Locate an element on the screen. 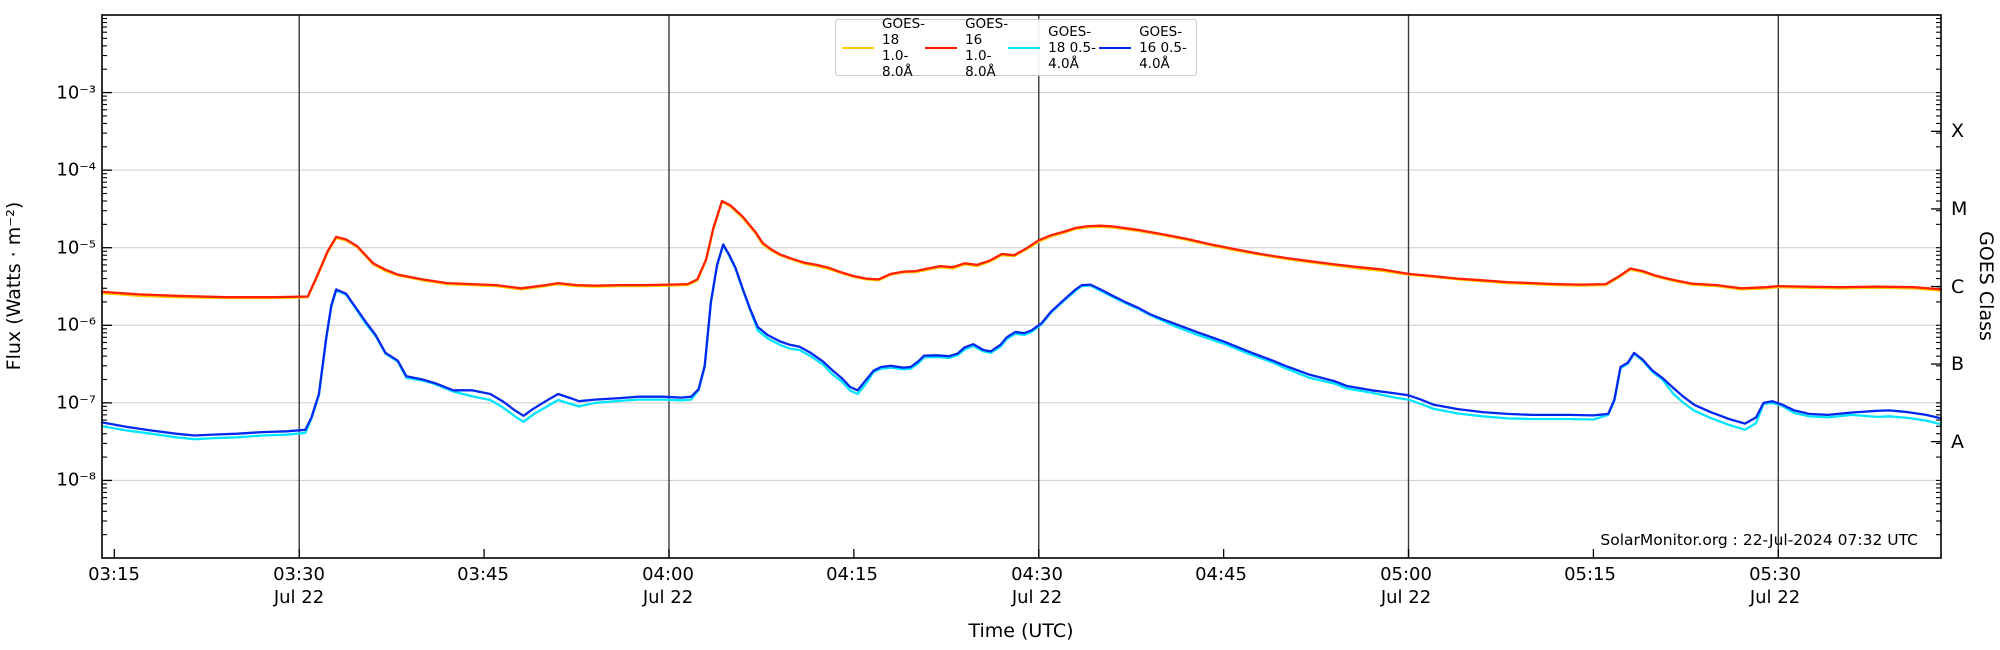 Image resolution: width=2000 pixels, height=650 pixels. y-tick-1e-7: 10⁻⁷ is located at coordinates (76, 403).